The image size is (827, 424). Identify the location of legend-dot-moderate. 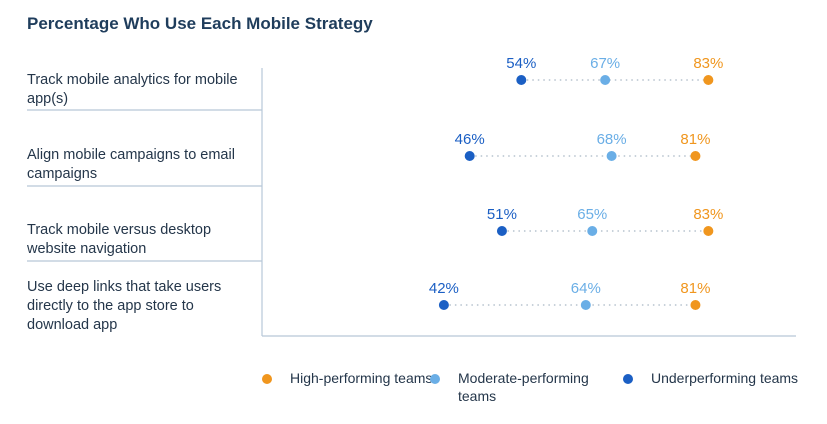
(435, 379).